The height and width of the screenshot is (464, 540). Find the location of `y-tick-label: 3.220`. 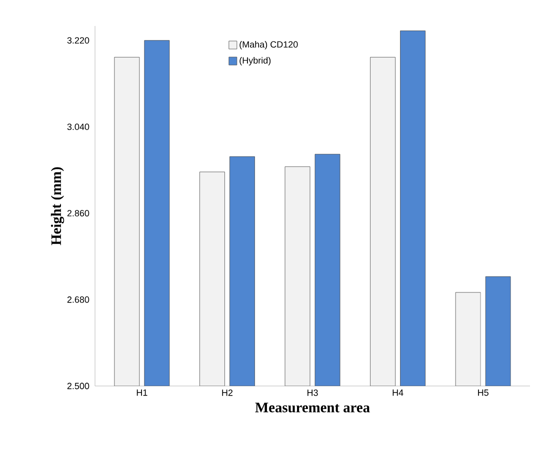

y-tick-label: 3.220 is located at coordinates (78, 40).